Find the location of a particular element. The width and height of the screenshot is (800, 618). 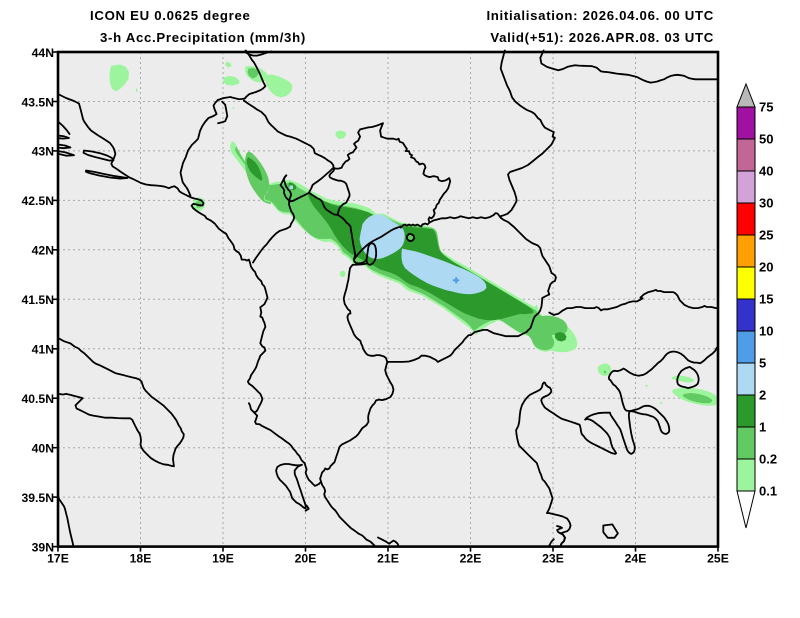

svg-text:Valid(+51): 2026.APR.08. 03 UT: Valid(+51): 2026.APR.08. 03 UTC is located at coordinates (602, 37).